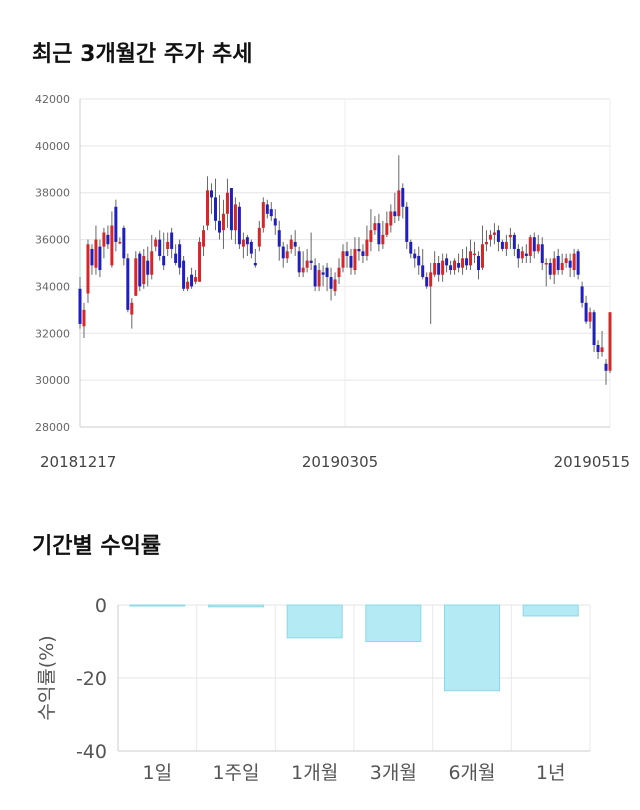  What do you see at coordinates (340, 462) in the screenshot?
I see `x-tick-label: 20190305` at bounding box center [340, 462].